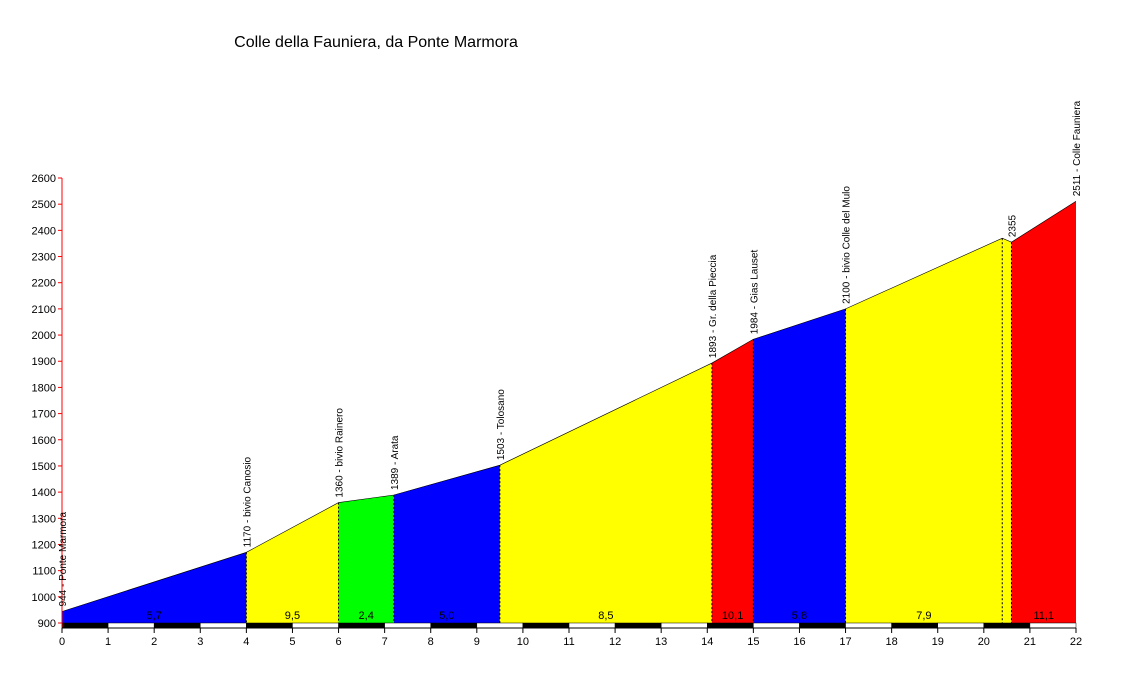 The width and height of the screenshot is (1136, 673). I want to click on gradient-labels: 5,7 9,5 2,4 5,0 8,5 10,1 5,8 7,9 11,1, so click(600, 616).